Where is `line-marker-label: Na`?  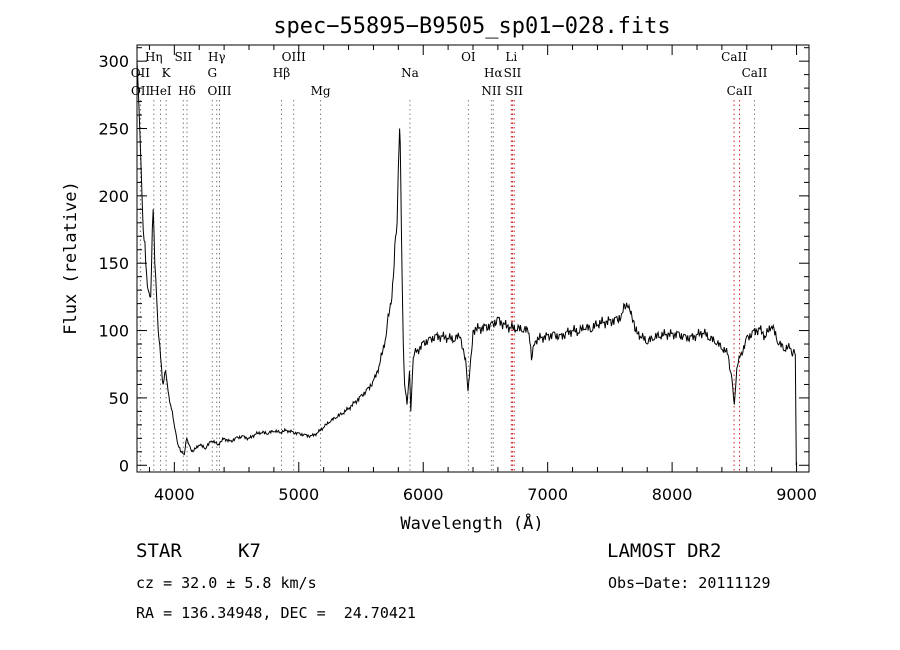
line-marker-label: Na is located at coordinates (410, 73).